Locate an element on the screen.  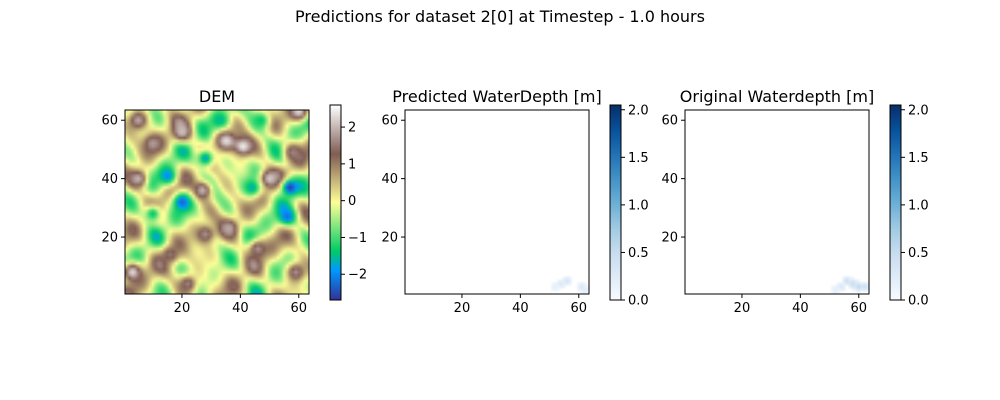
colorbar-tick-label: 0 is located at coordinates (352, 201).